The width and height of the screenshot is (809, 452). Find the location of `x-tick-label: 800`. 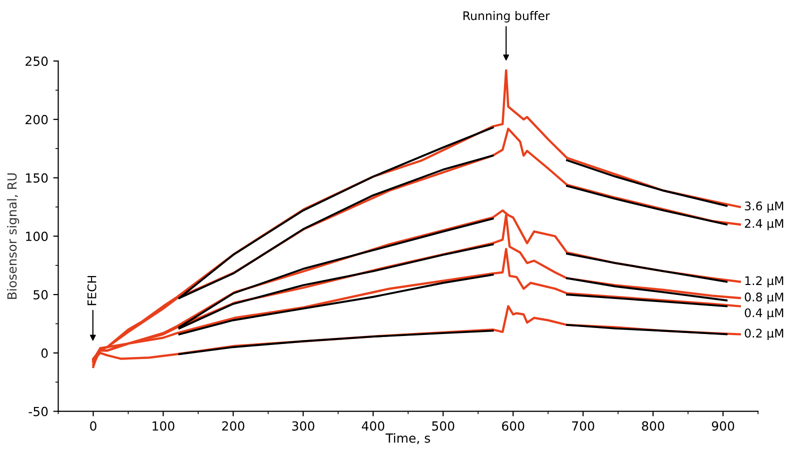

x-tick-label: 800 is located at coordinates (653, 426).